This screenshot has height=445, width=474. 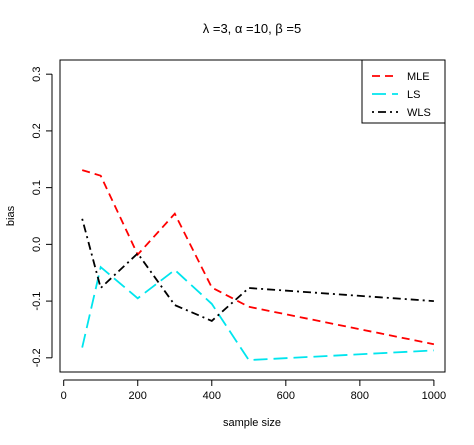 I want to click on legend-box, so click(x=403, y=91).